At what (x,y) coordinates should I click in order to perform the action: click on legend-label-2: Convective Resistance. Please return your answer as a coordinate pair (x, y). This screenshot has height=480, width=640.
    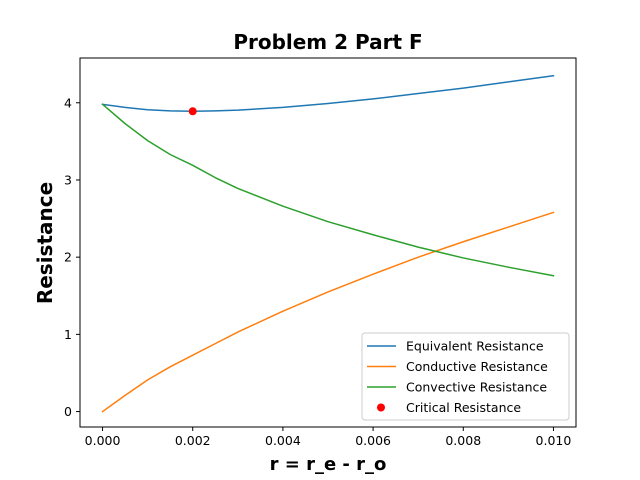
    Looking at the image, I should click on (476, 387).